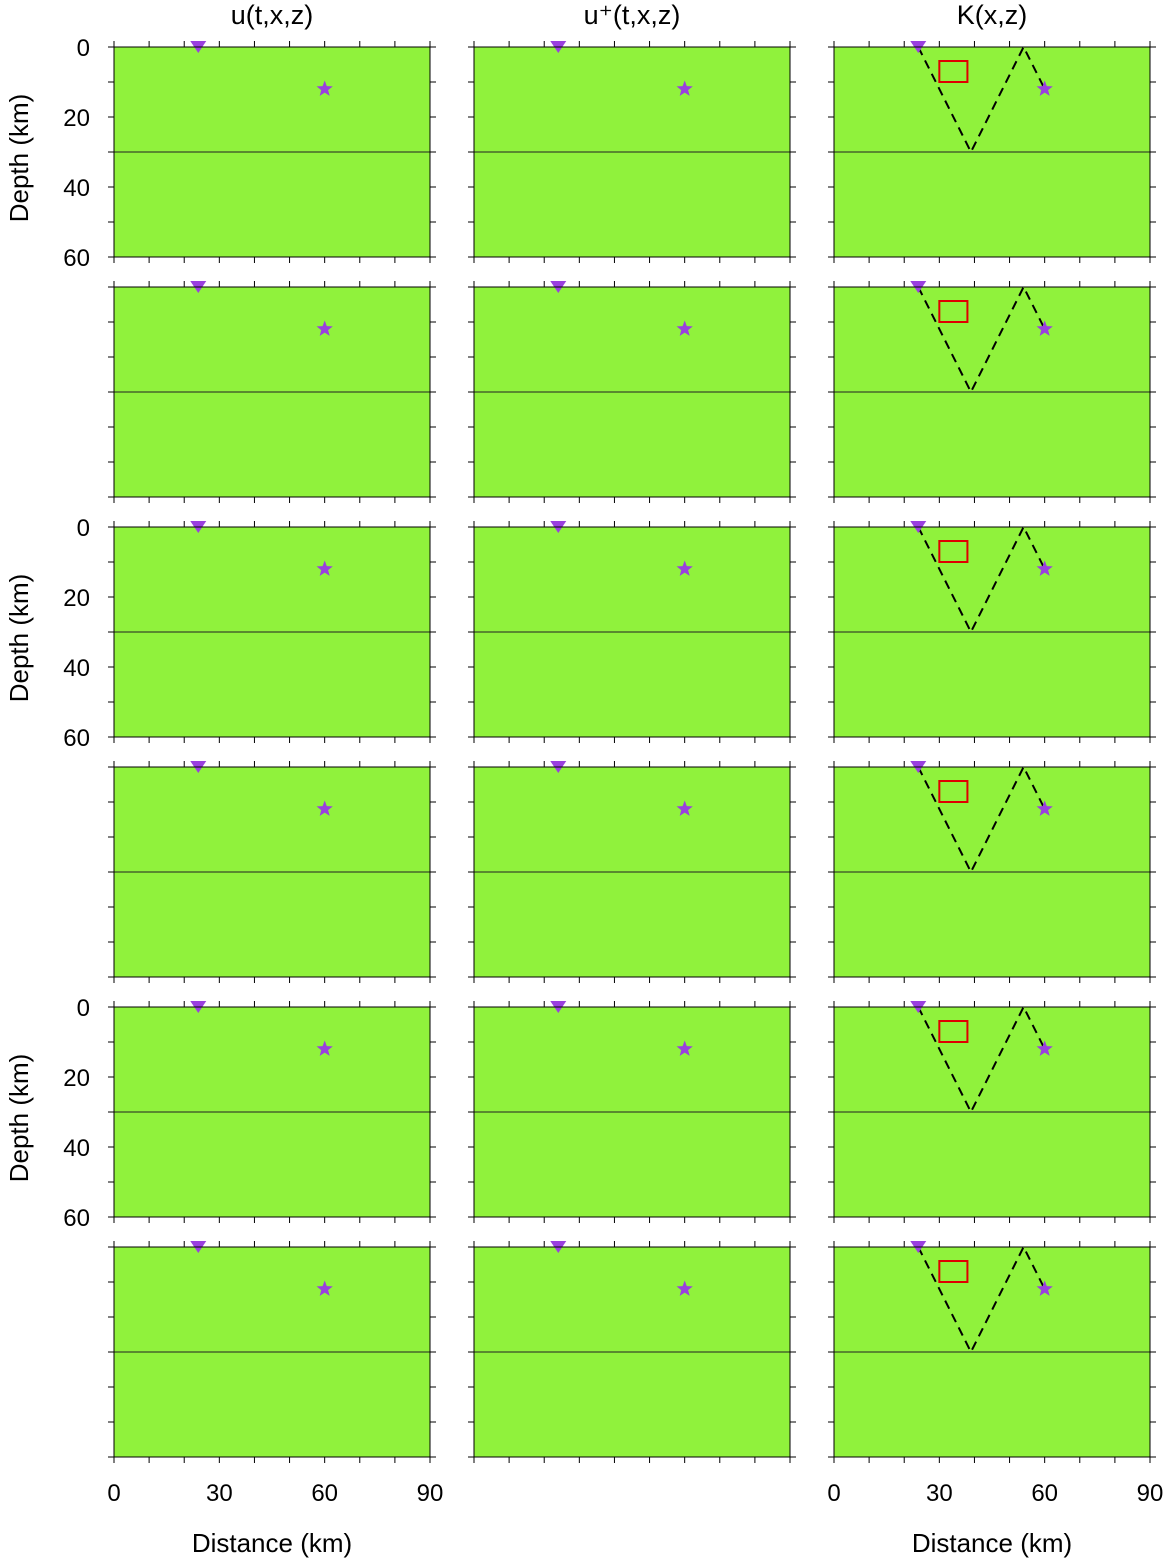  Describe the element at coordinates (992, 15) in the screenshot. I see `column-title: K(x,z)` at that location.